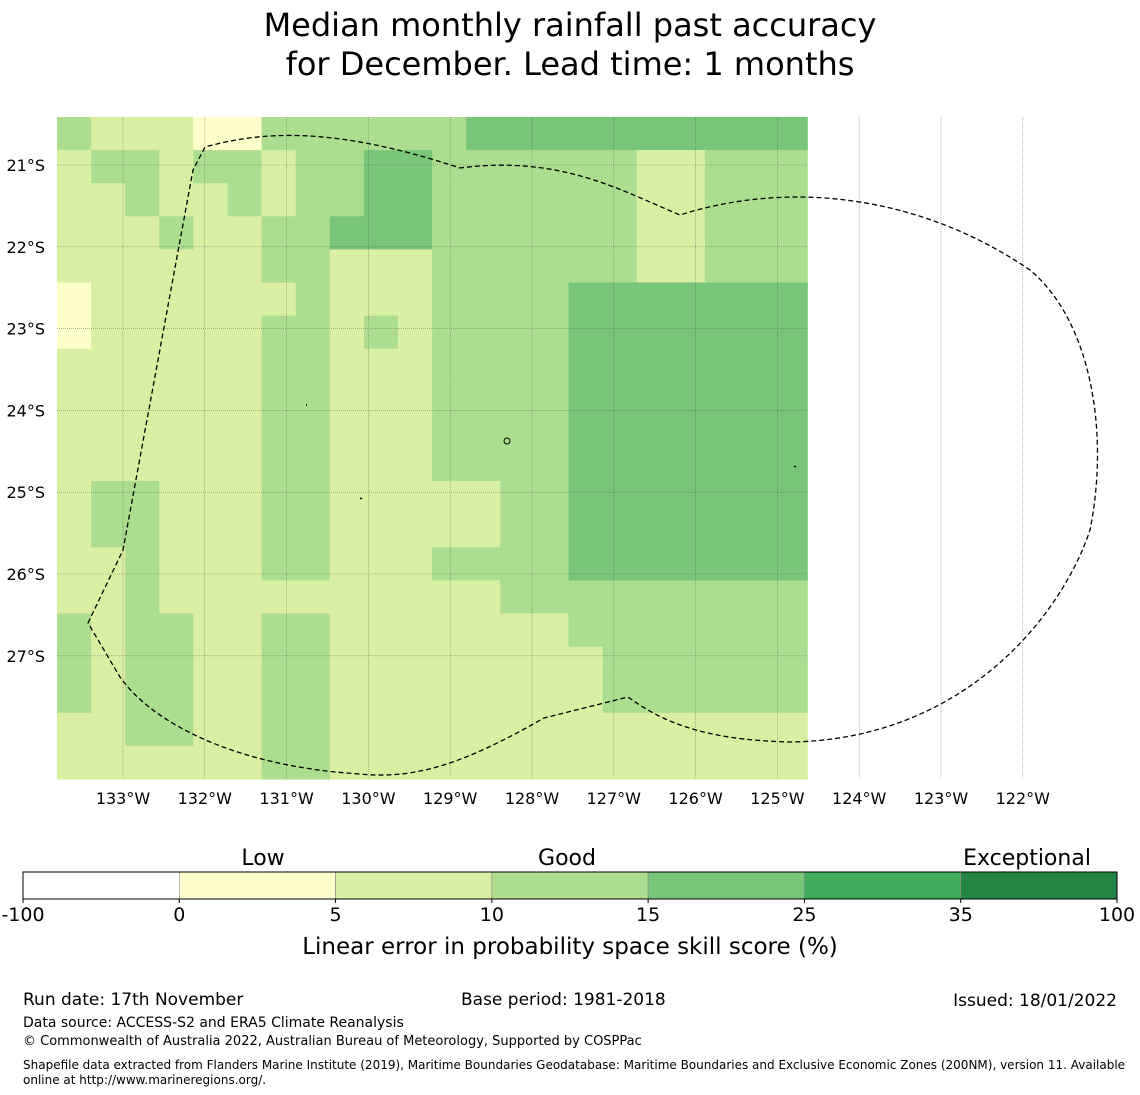  What do you see at coordinates (262, 858) in the screenshot?
I see `colorbar-category-label: Low` at bounding box center [262, 858].